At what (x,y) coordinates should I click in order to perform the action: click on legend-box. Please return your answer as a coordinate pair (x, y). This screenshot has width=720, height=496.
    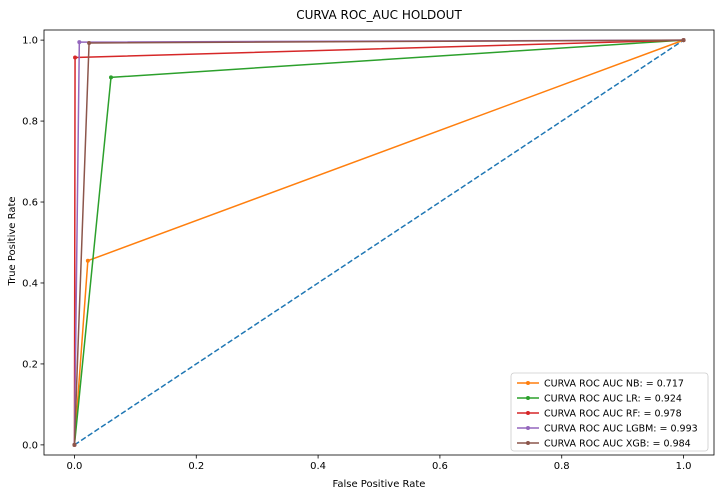
    Looking at the image, I should click on (609, 412).